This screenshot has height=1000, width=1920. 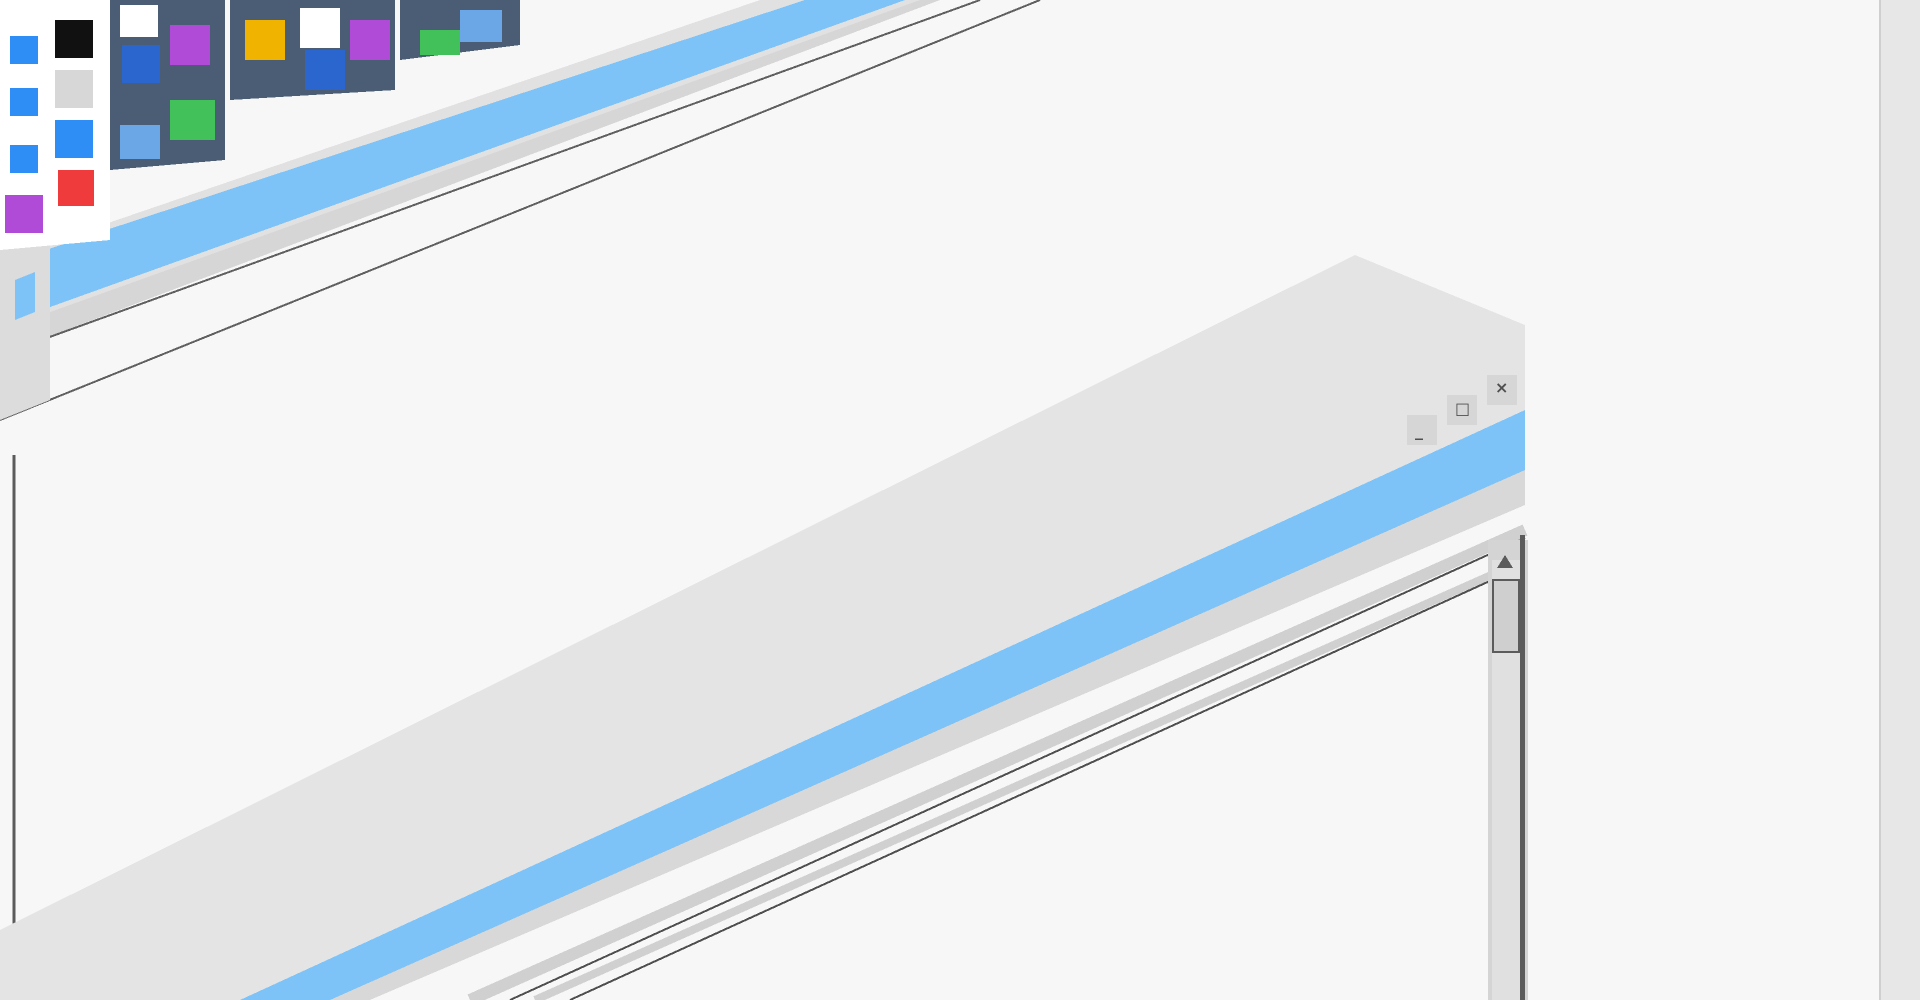 I want to click on main-window-scroll-thumb, so click(x=1506, y=616).